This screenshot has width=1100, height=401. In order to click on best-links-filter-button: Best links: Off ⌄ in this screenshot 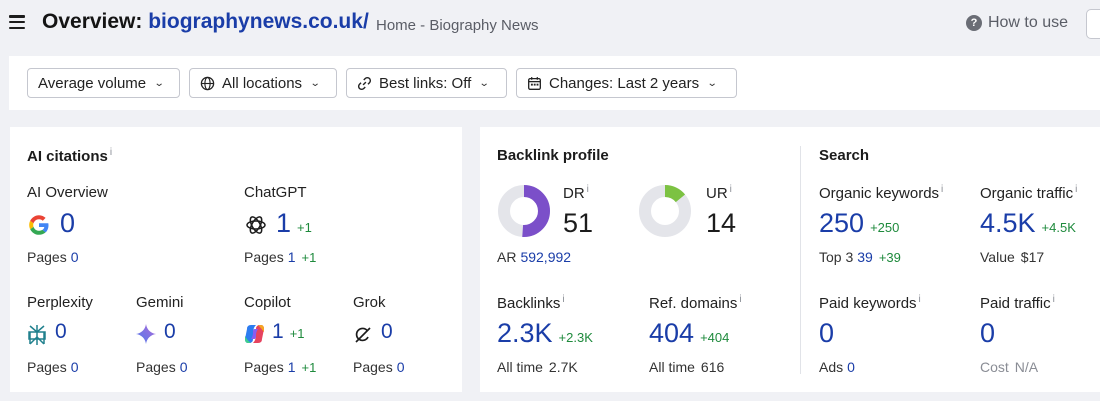, I will do `click(426, 83)`.